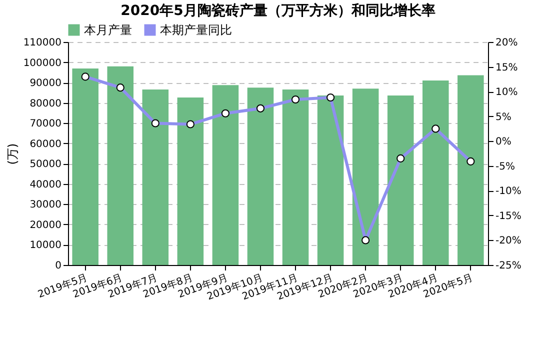  I want to click on y-tick-label: 50000, so click(46, 164).